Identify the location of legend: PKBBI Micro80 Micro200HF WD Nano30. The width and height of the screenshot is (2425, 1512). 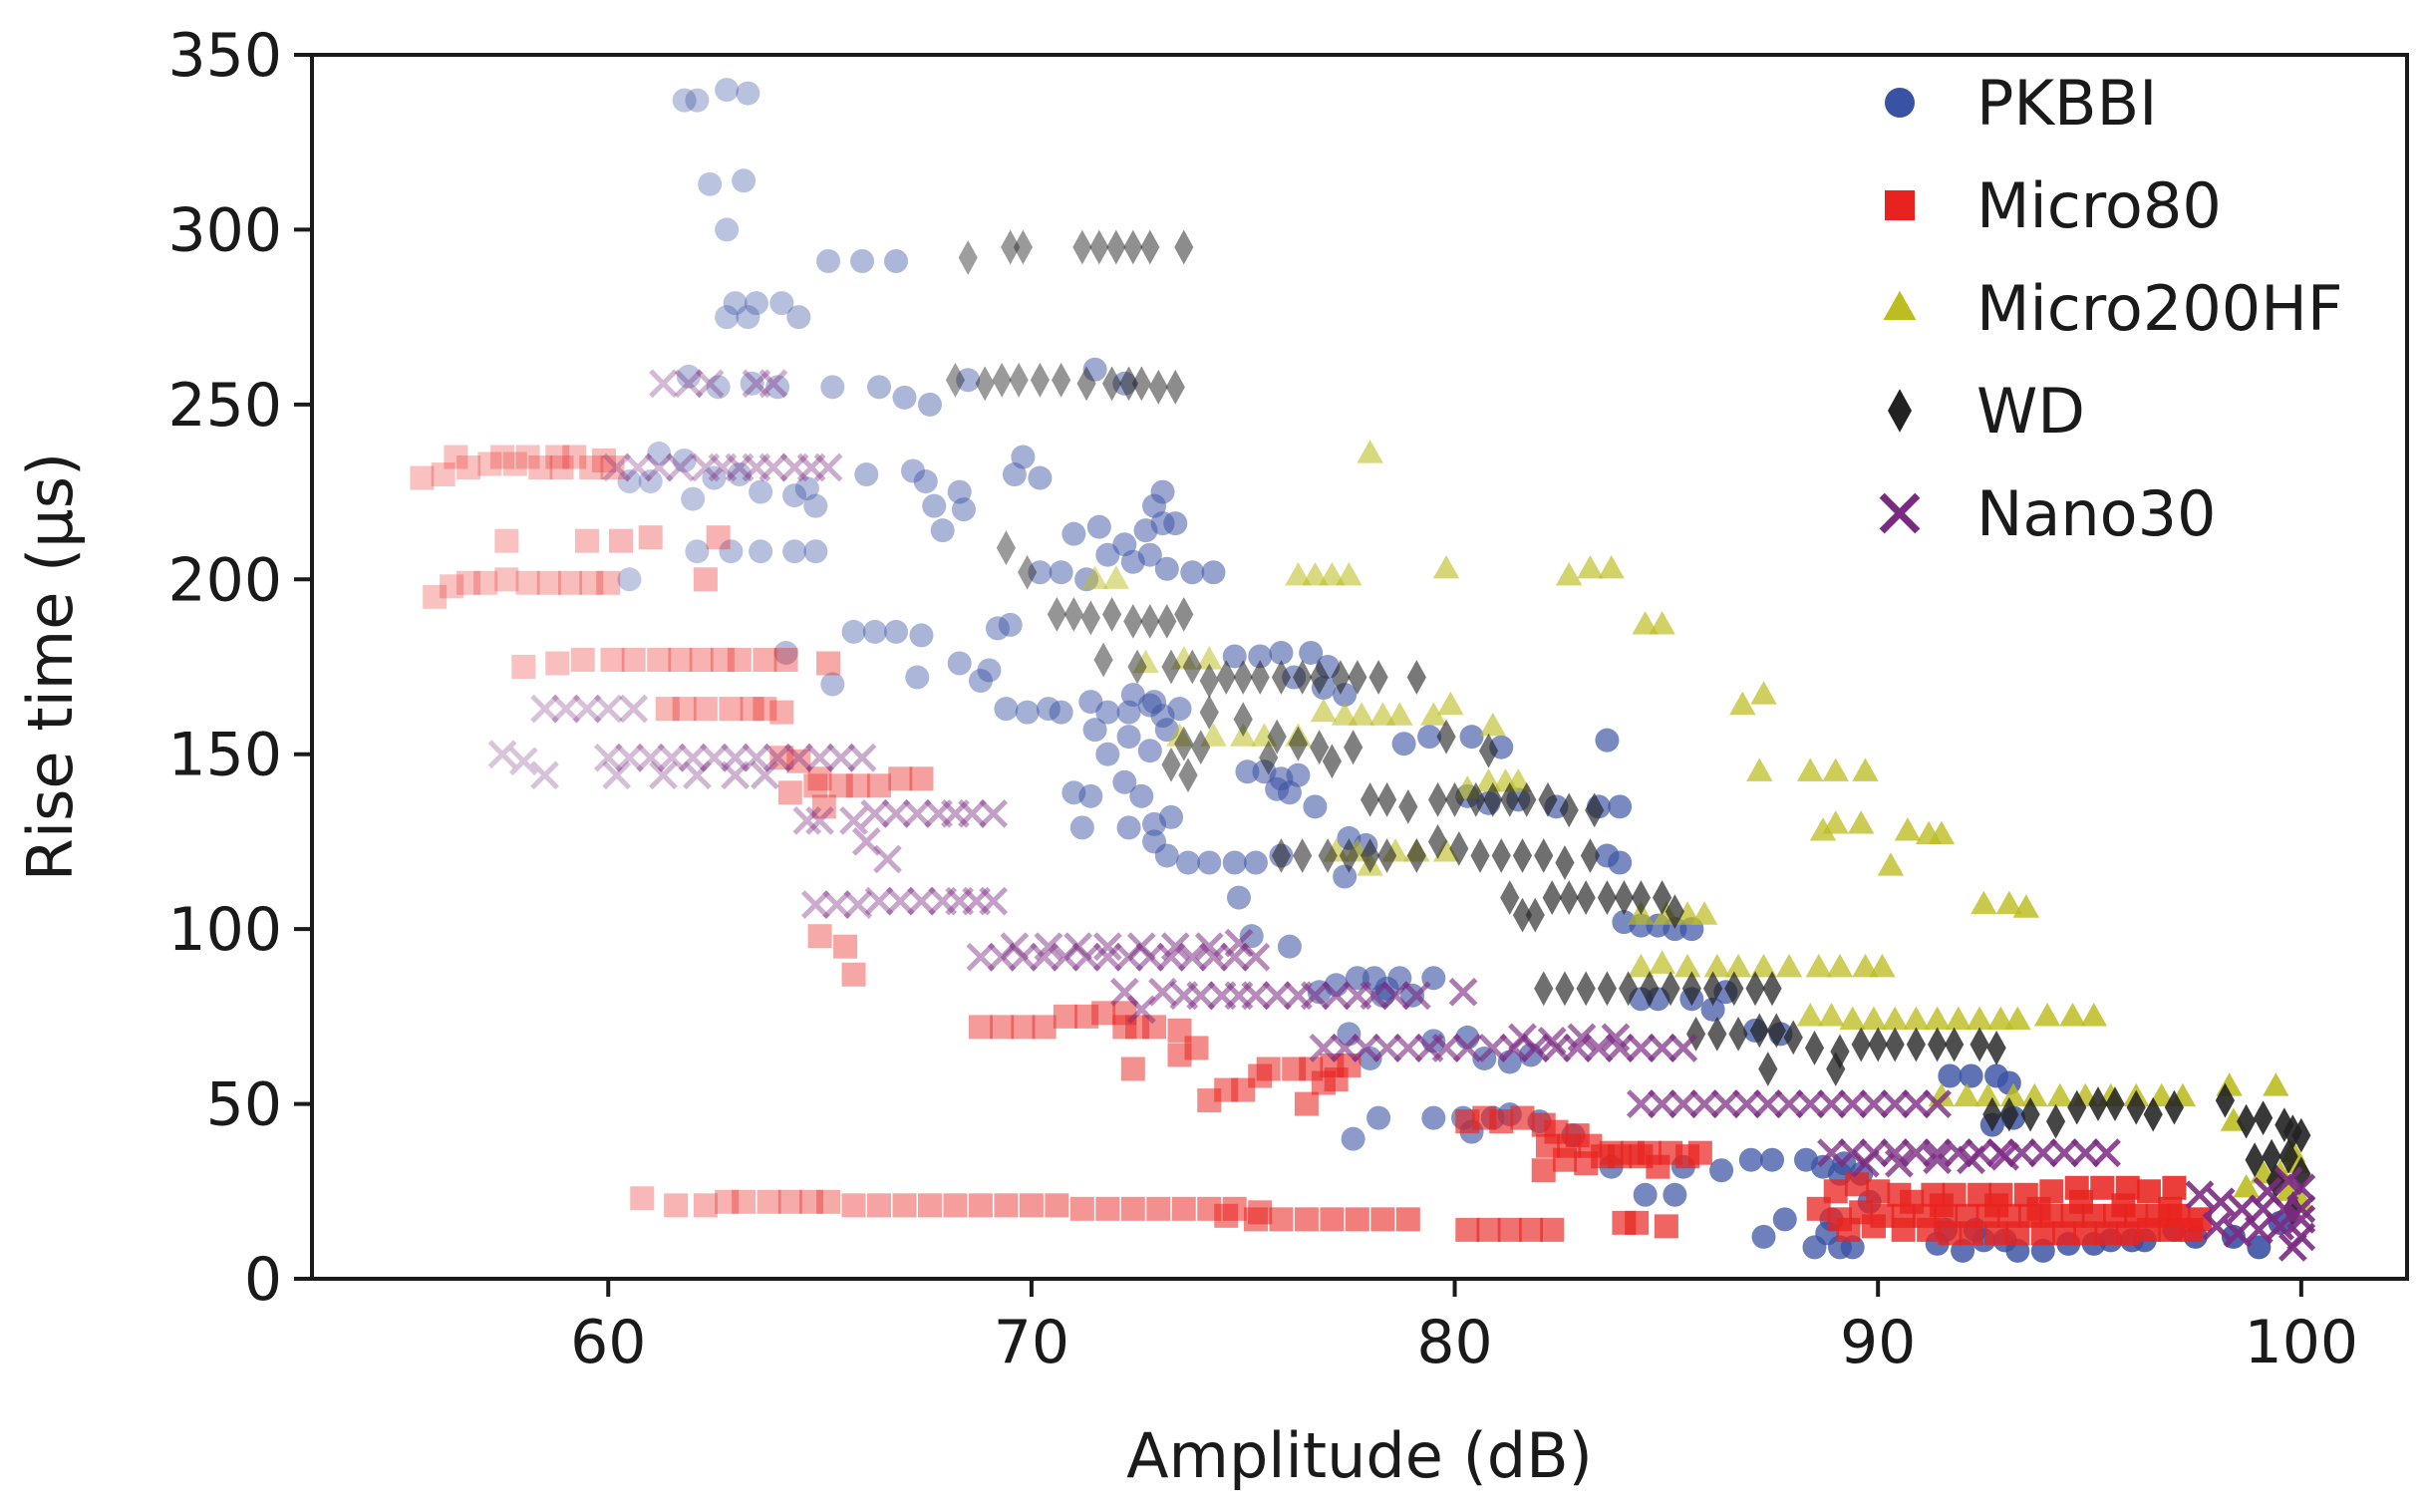
(2111, 309).